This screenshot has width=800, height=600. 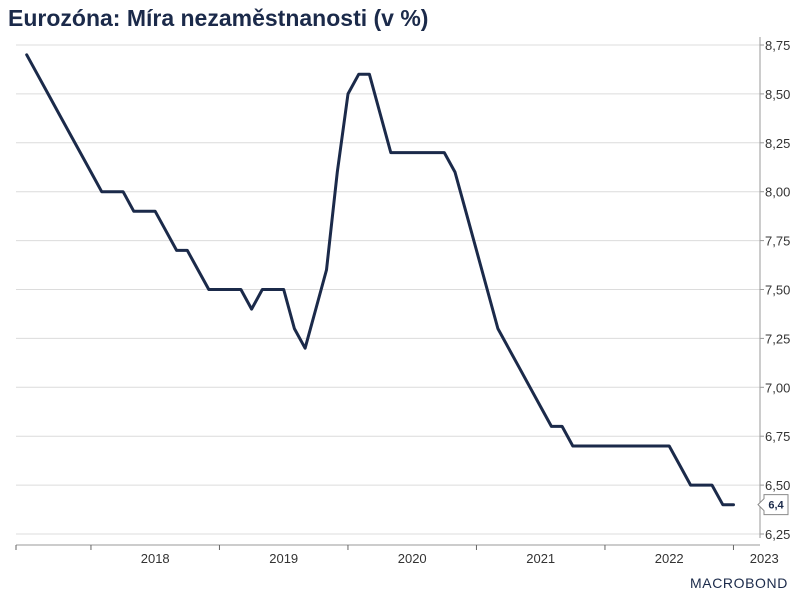 I want to click on y-tick-label: 8,50, so click(x=777, y=94).